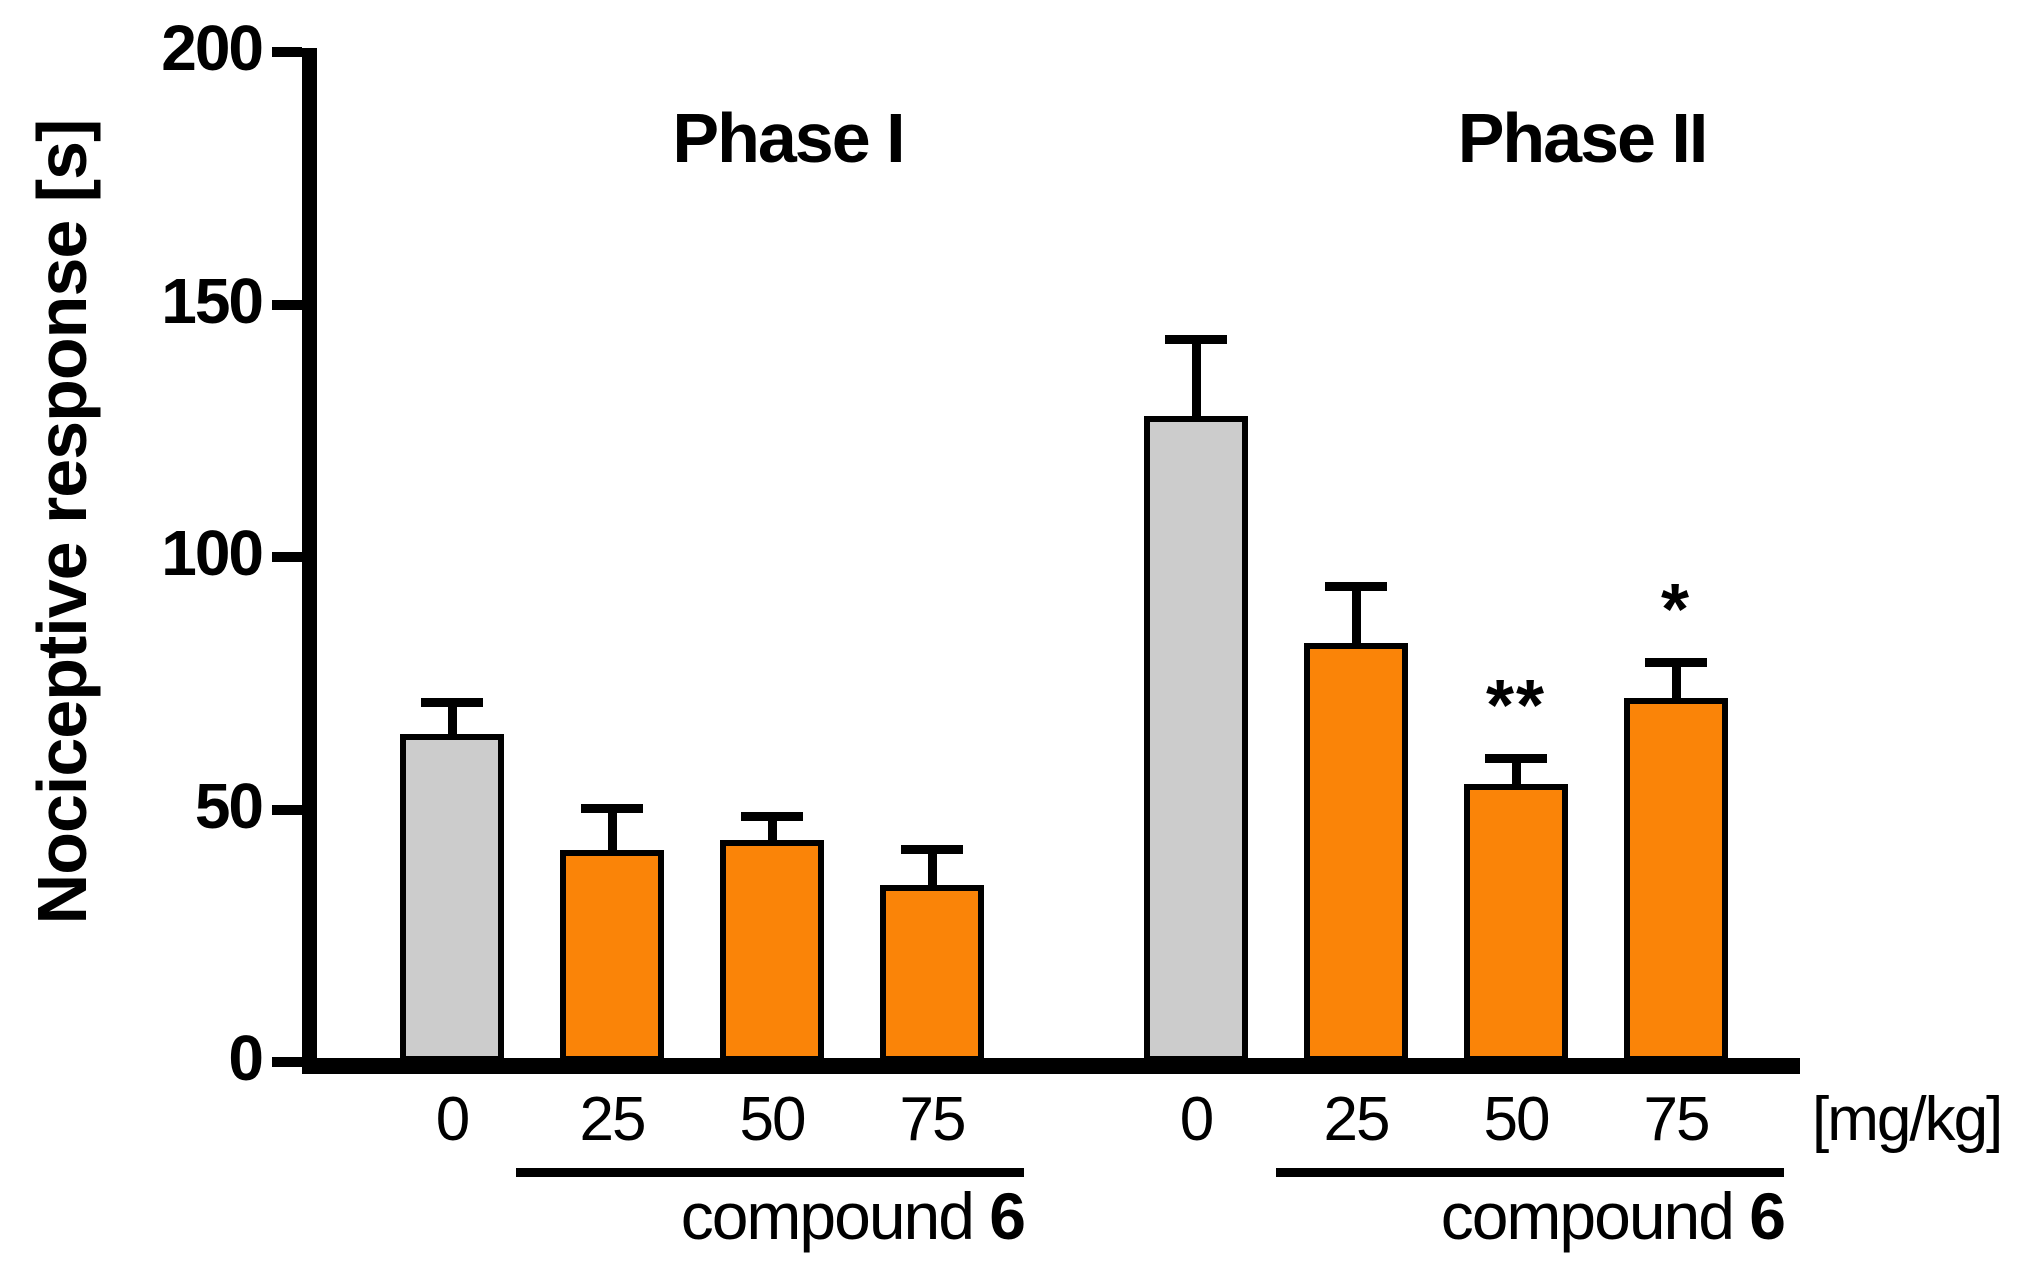  I want to click on compound-number-phase-2: 6, so click(1767, 1216).